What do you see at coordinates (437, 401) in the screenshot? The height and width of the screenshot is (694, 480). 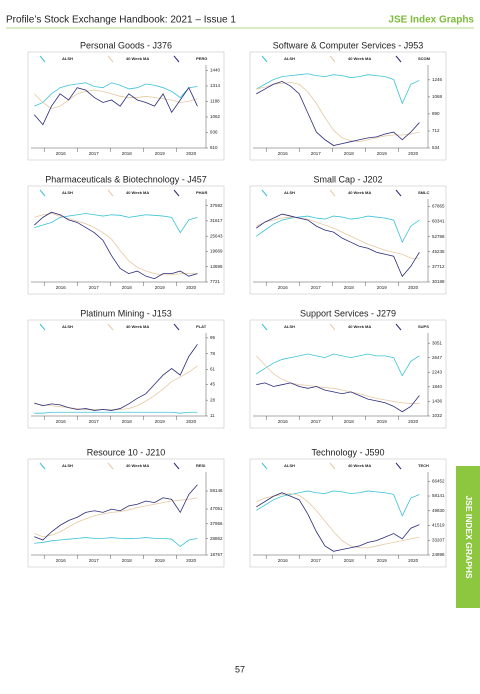 I see `y-tick-label: 1436` at bounding box center [437, 401].